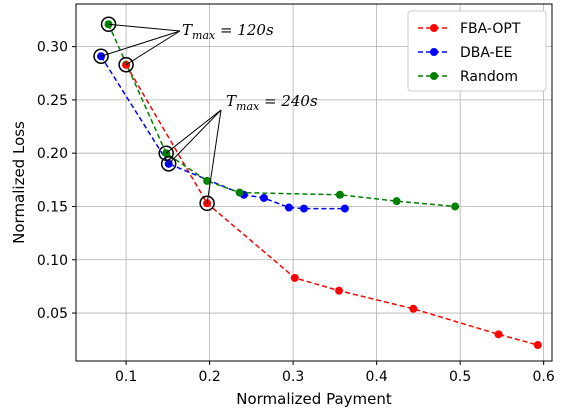 The width and height of the screenshot is (561, 414). What do you see at coordinates (544, 377) in the screenshot?
I see `x-tick-label: 0.6` at bounding box center [544, 377].